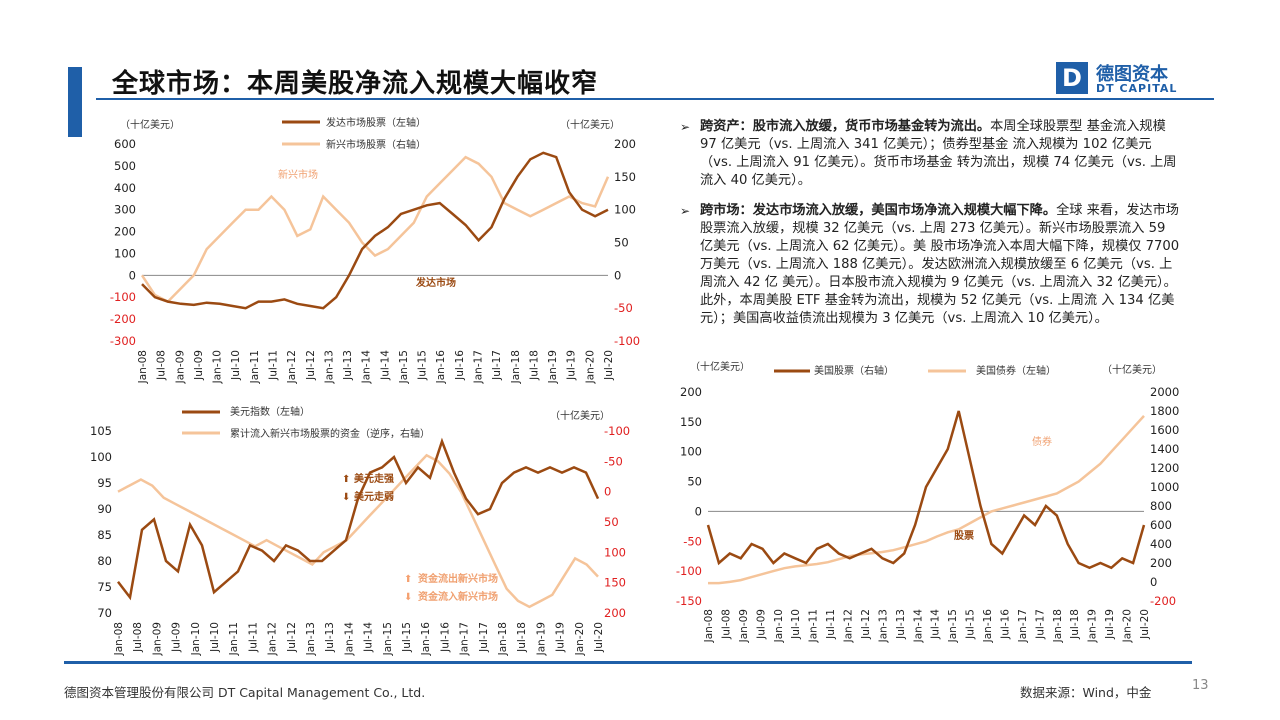 Image resolution: width=1280 pixels, height=720 pixels. Describe the element at coordinates (125, 188) in the screenshot. I see `left-tick-label: 400` at that location.